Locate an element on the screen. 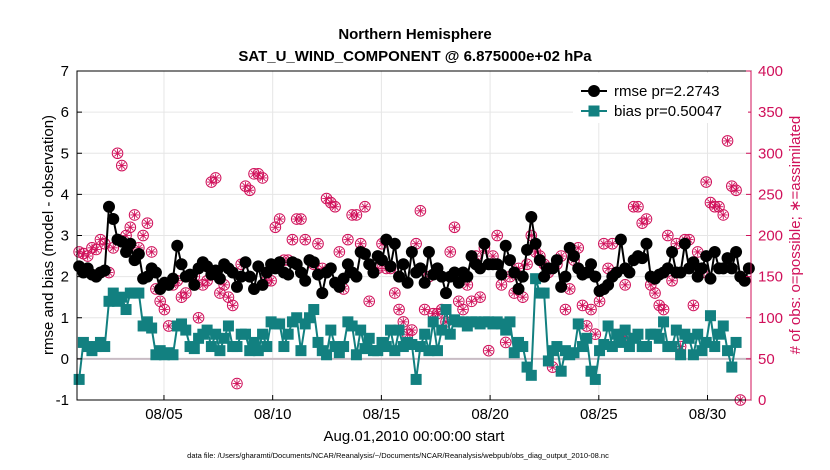 Image resolution: width=830 pixels, height=470 pixels. x-tick-label: 08/30 is located at coordinates (708, 414).